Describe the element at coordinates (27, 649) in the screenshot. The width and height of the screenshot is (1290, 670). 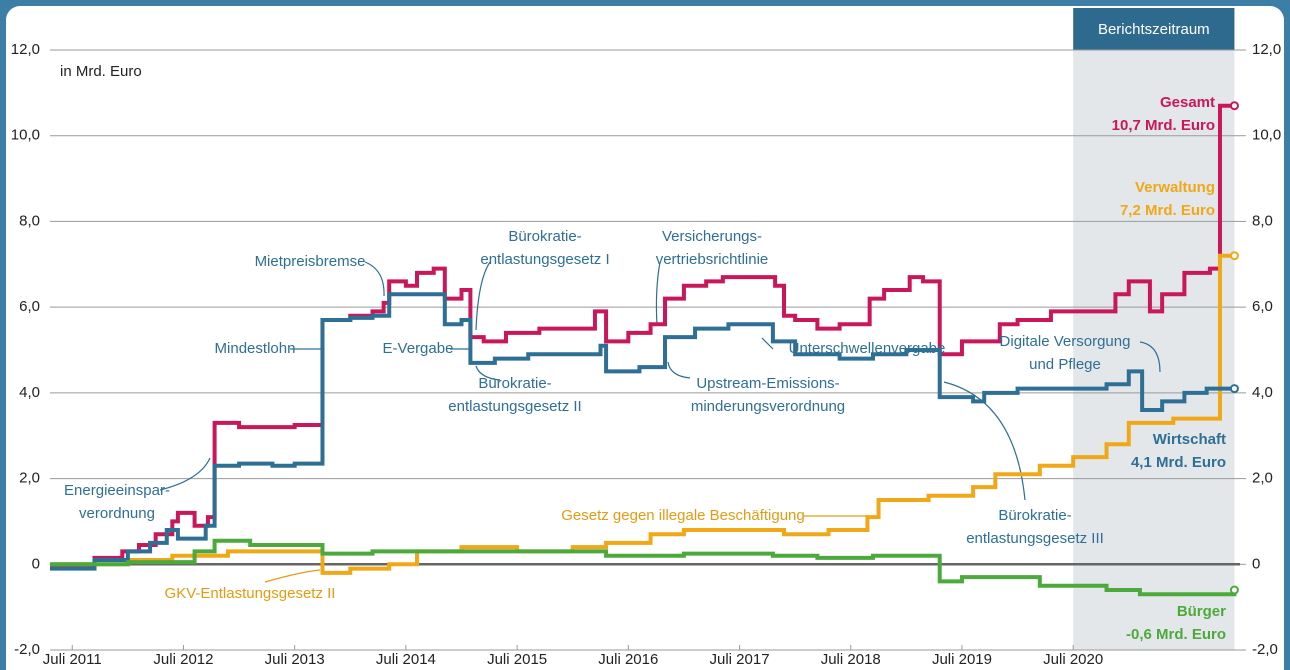
I see `y-tick-label: -2,0` at that location.